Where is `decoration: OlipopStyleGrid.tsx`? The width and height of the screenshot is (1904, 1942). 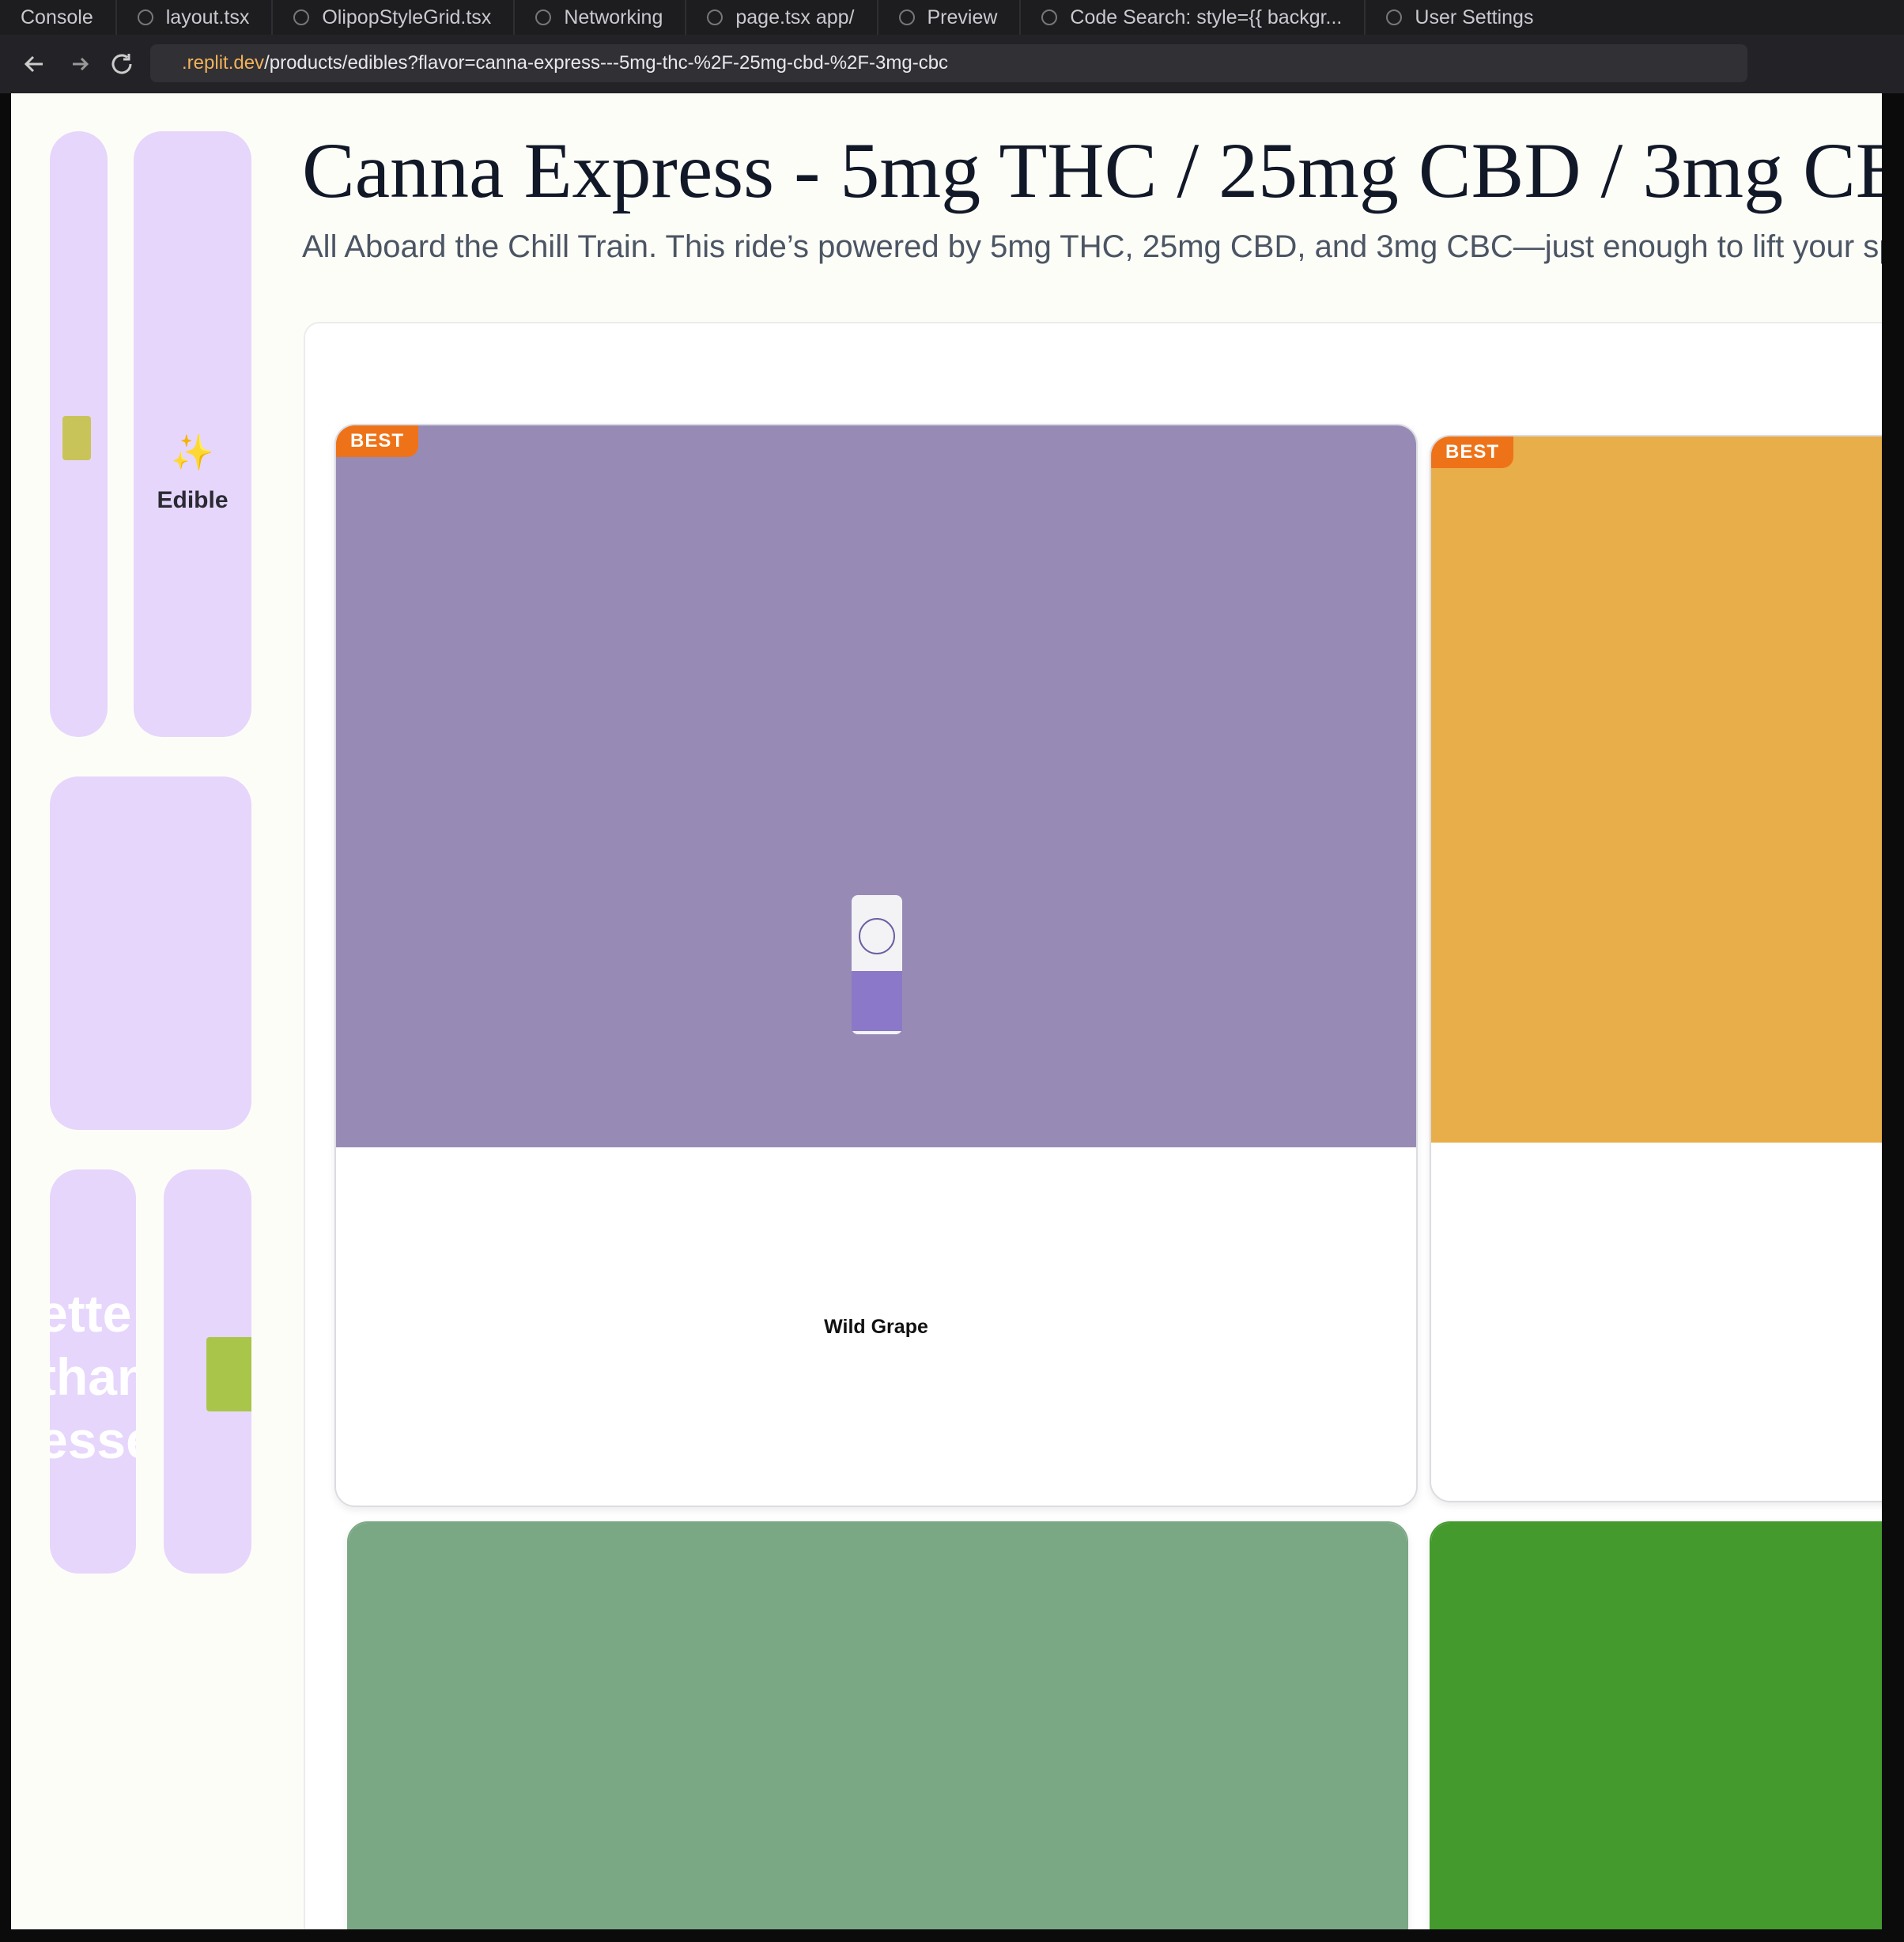 decoration: OlipopStyleGrid.tsx is located at coordinates (407, 17).